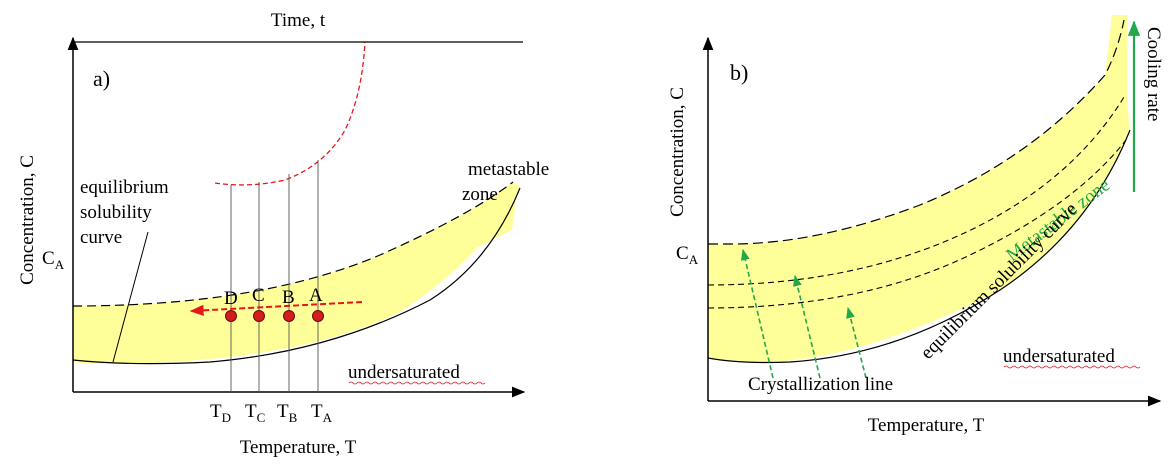  I want to click on temp-label-a: TA, so click(322, 413).